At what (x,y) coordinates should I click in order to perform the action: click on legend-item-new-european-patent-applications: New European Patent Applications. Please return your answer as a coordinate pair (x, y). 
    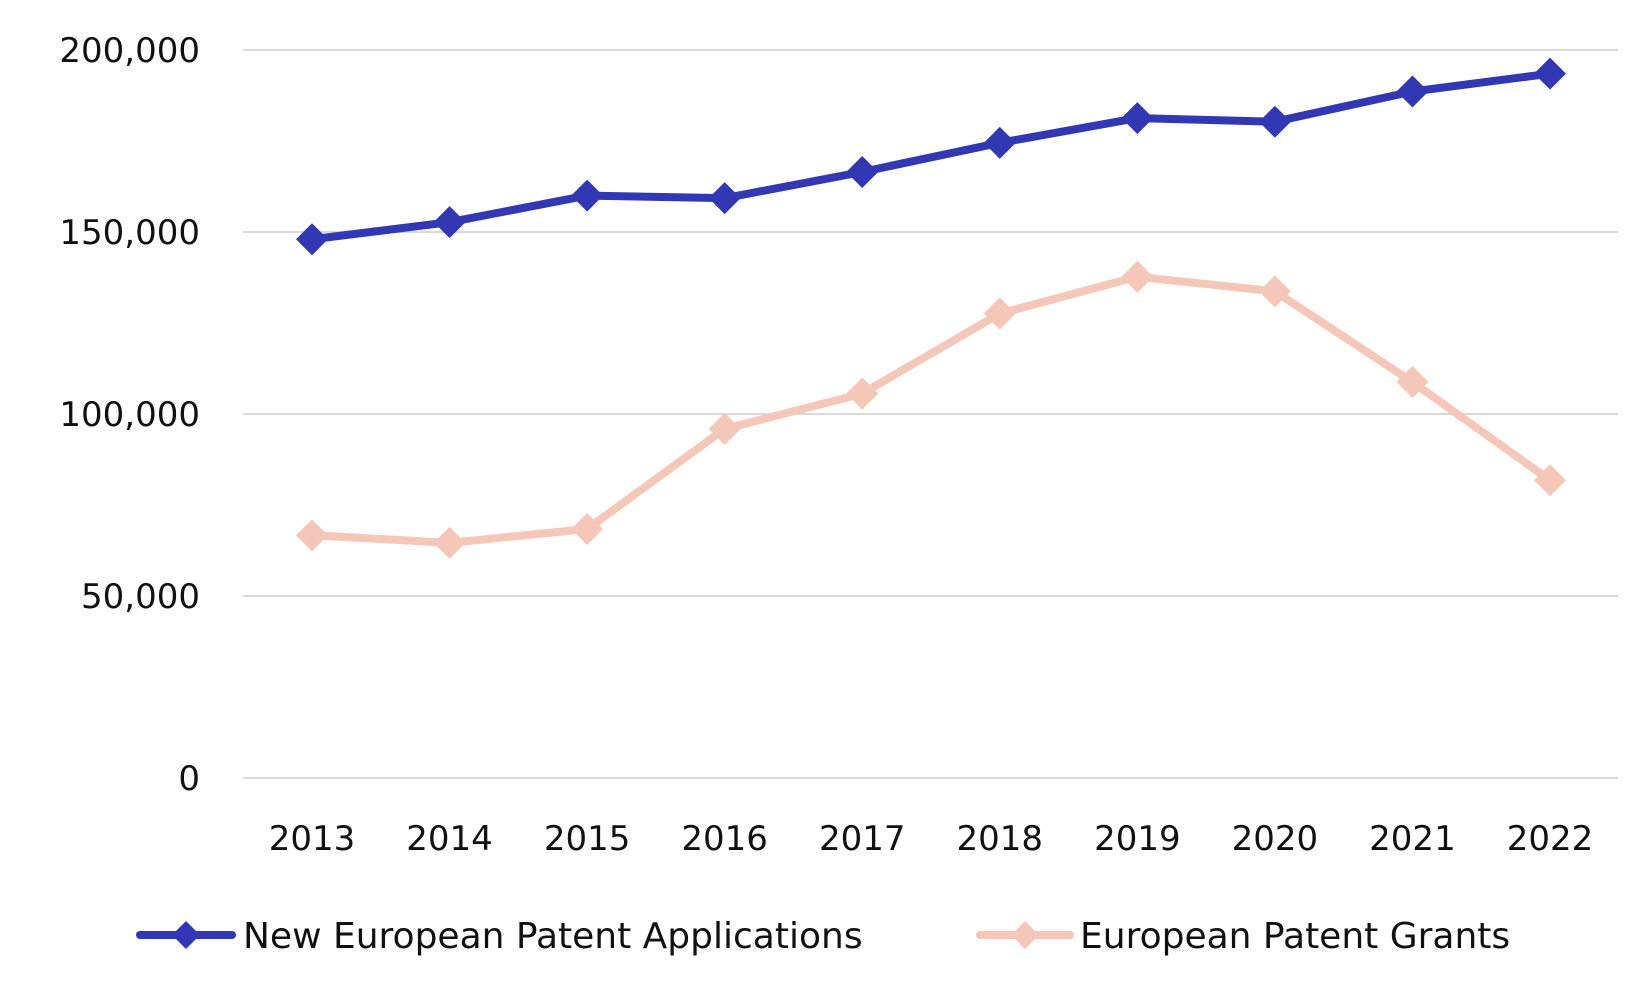
    Looking at the image, I should click on (499, 936).